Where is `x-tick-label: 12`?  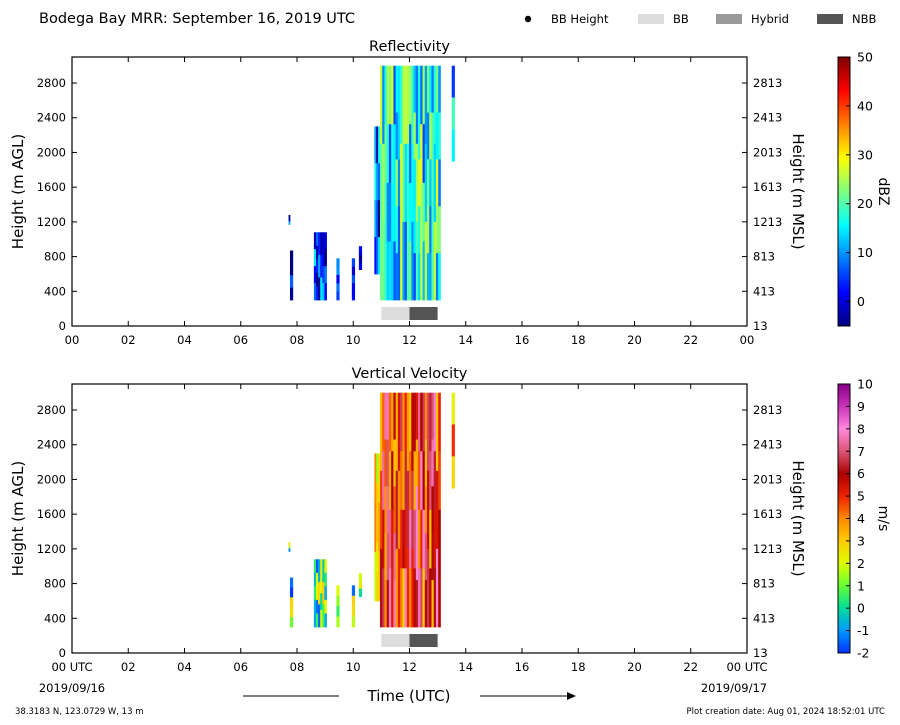 x-tick-label: 12 is located at coordinates (409, 667).